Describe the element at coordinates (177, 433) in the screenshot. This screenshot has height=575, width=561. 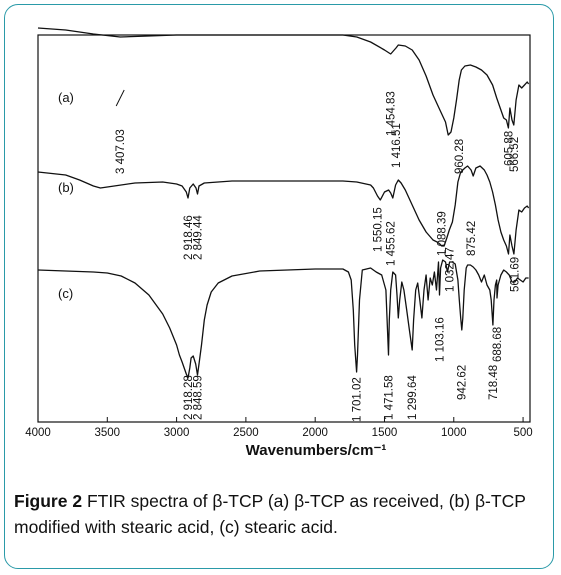
I see `x-tick-label: 3000` at that location.